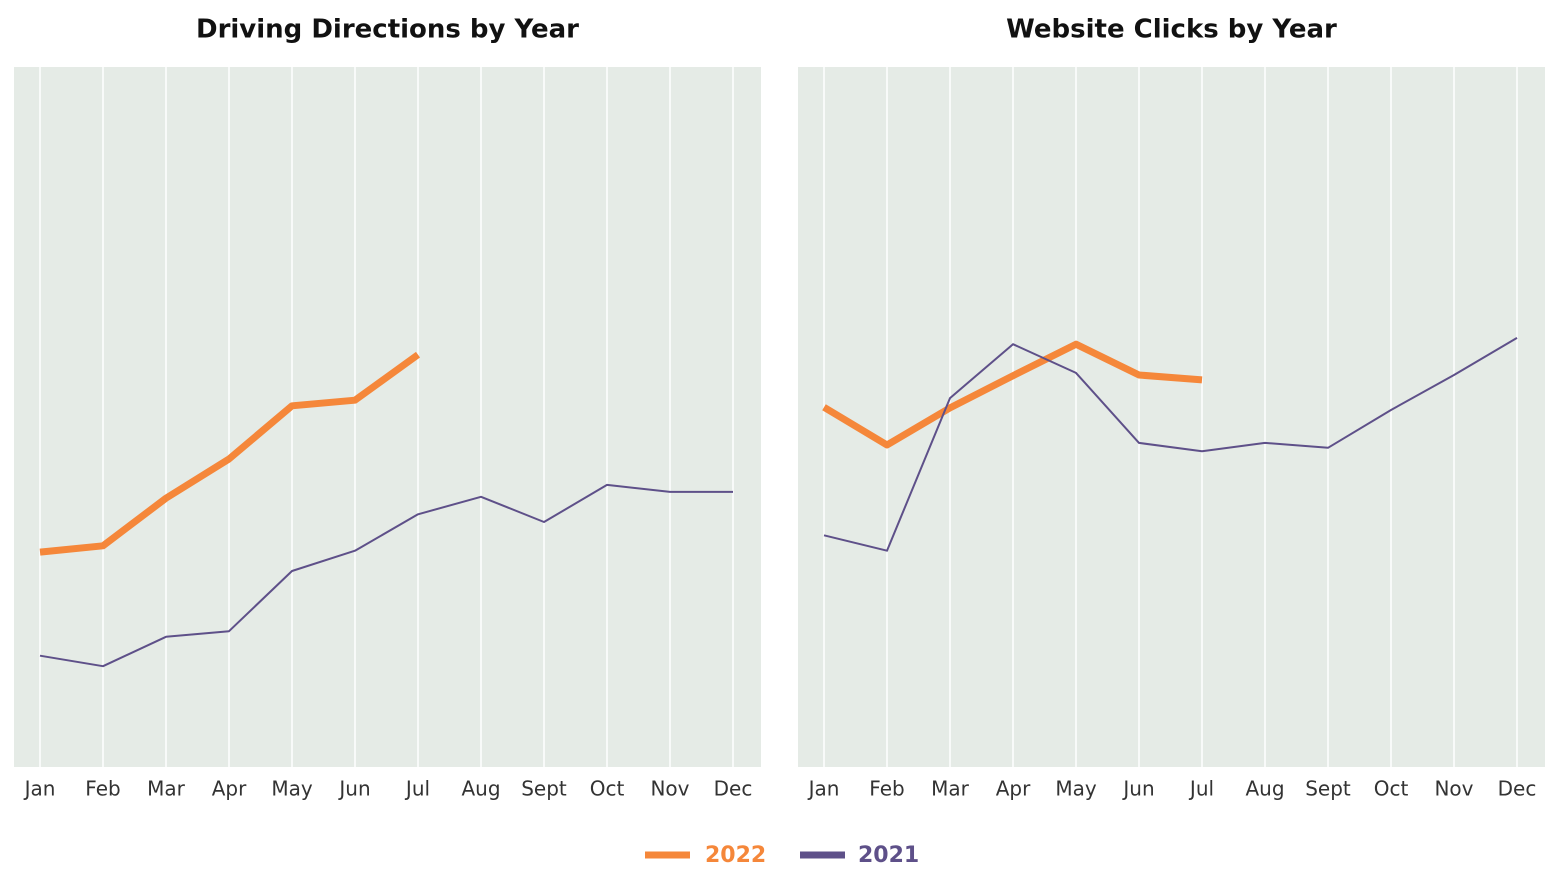 This screenshot has height=878, width=1560. Describe the element at coordinates (735, 855) in the screenshot. I see `legend-label: 2022` at that location.